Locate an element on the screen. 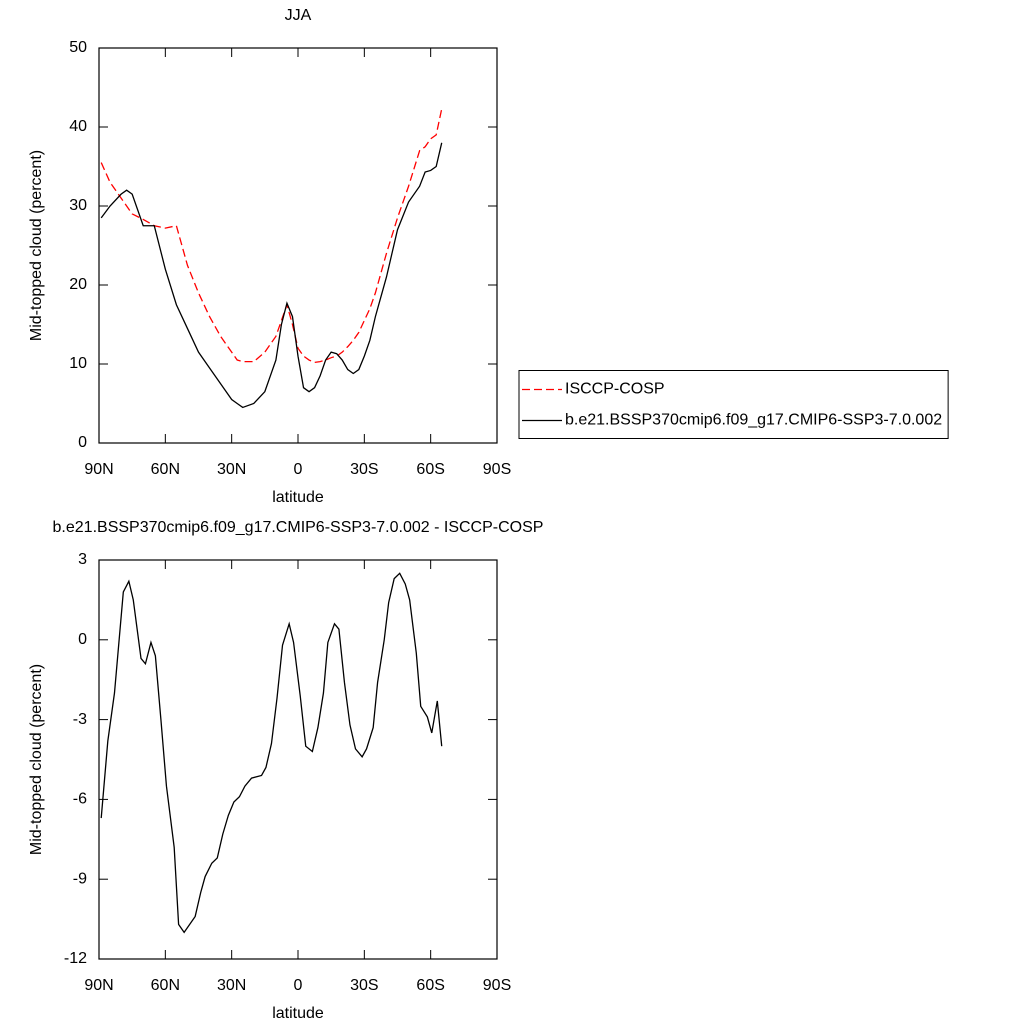 Image resolution: width=1024 pixels, height=1024 pixels. y-tick-label: 50 is located at coordinates (78, 47).